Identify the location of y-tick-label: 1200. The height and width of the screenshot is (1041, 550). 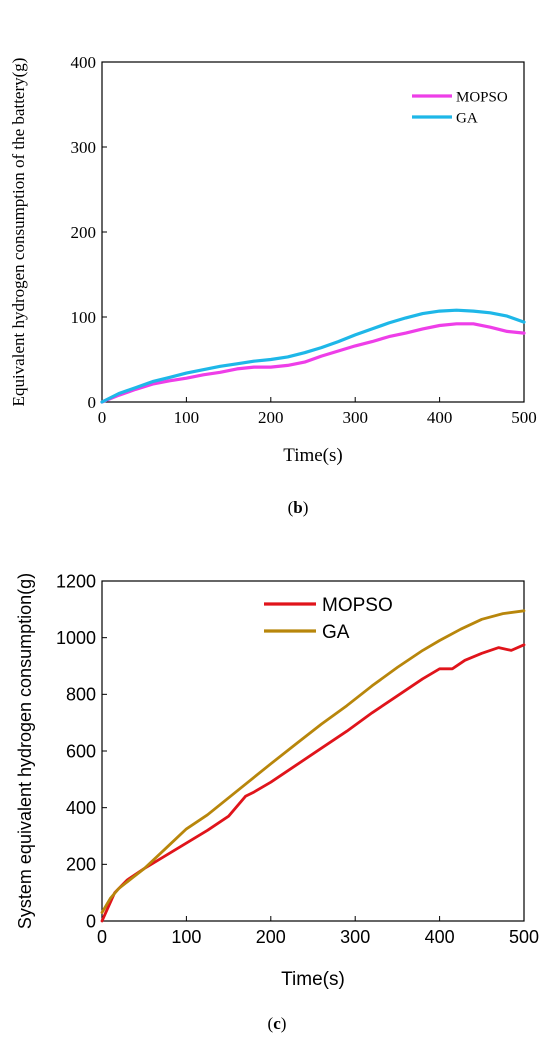
(76, 581).